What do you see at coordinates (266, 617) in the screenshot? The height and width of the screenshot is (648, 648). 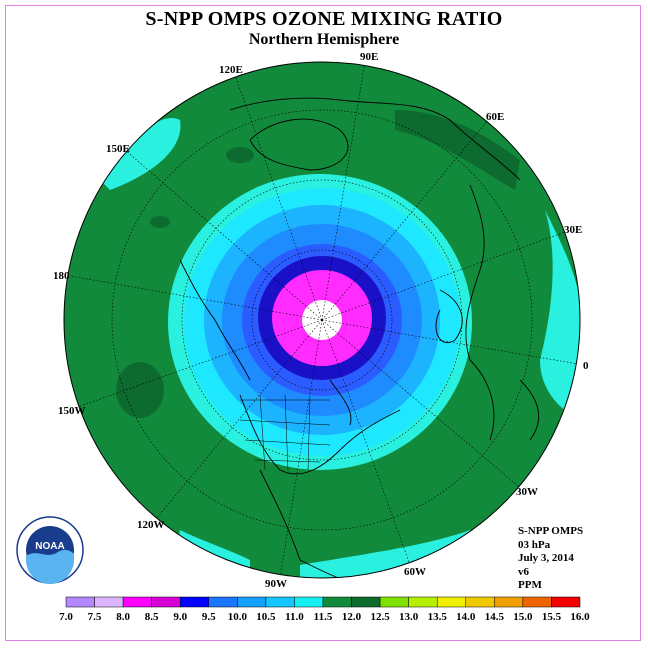 I see `colorbar-tick-label: 10.5` at bounding box center [266, 617].